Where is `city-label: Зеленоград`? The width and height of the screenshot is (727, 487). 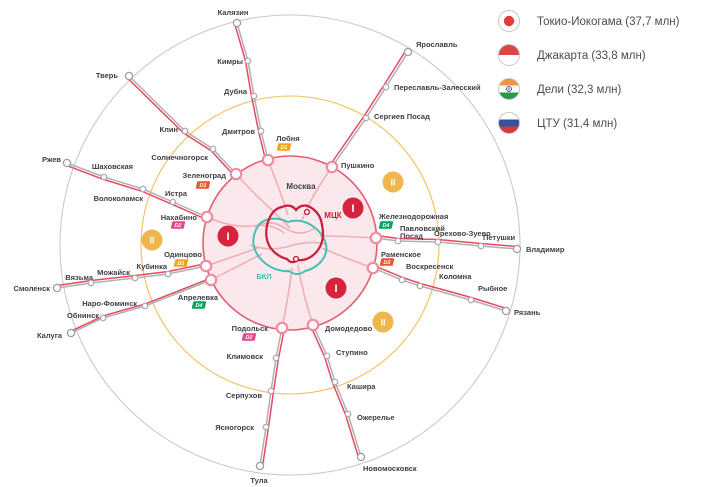 city-label: Зеленоград is located at coordinates (205, 175).